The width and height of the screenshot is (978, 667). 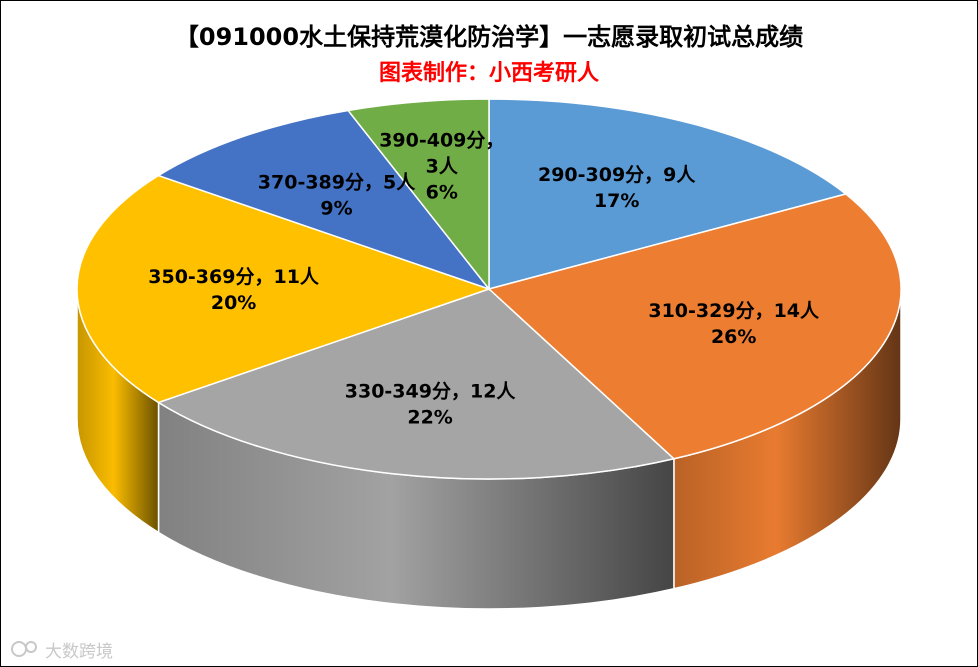 What do you see at coordinates (489, 37) in the screenshot?
I see `chart-title: 【091000水土保持荒漠化防治学】一志愿录取初试总成绩` at bounding box center [489, 37].